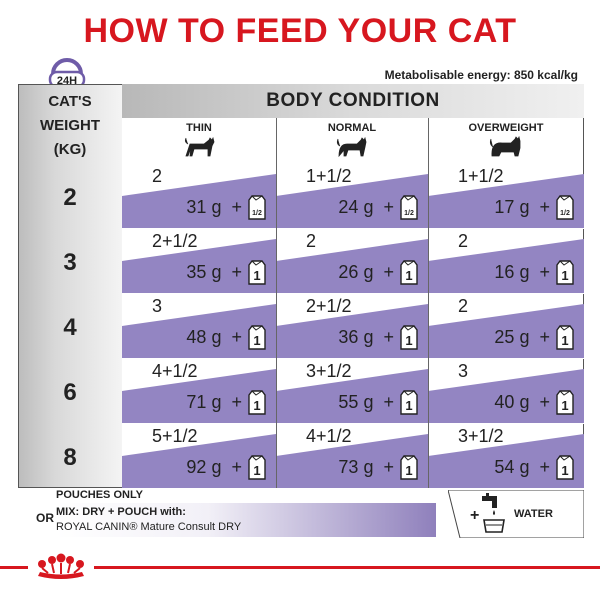 The height and width of the screenshot is (600, 600). I want to click on cat-normal-icon, so click(351, 147).